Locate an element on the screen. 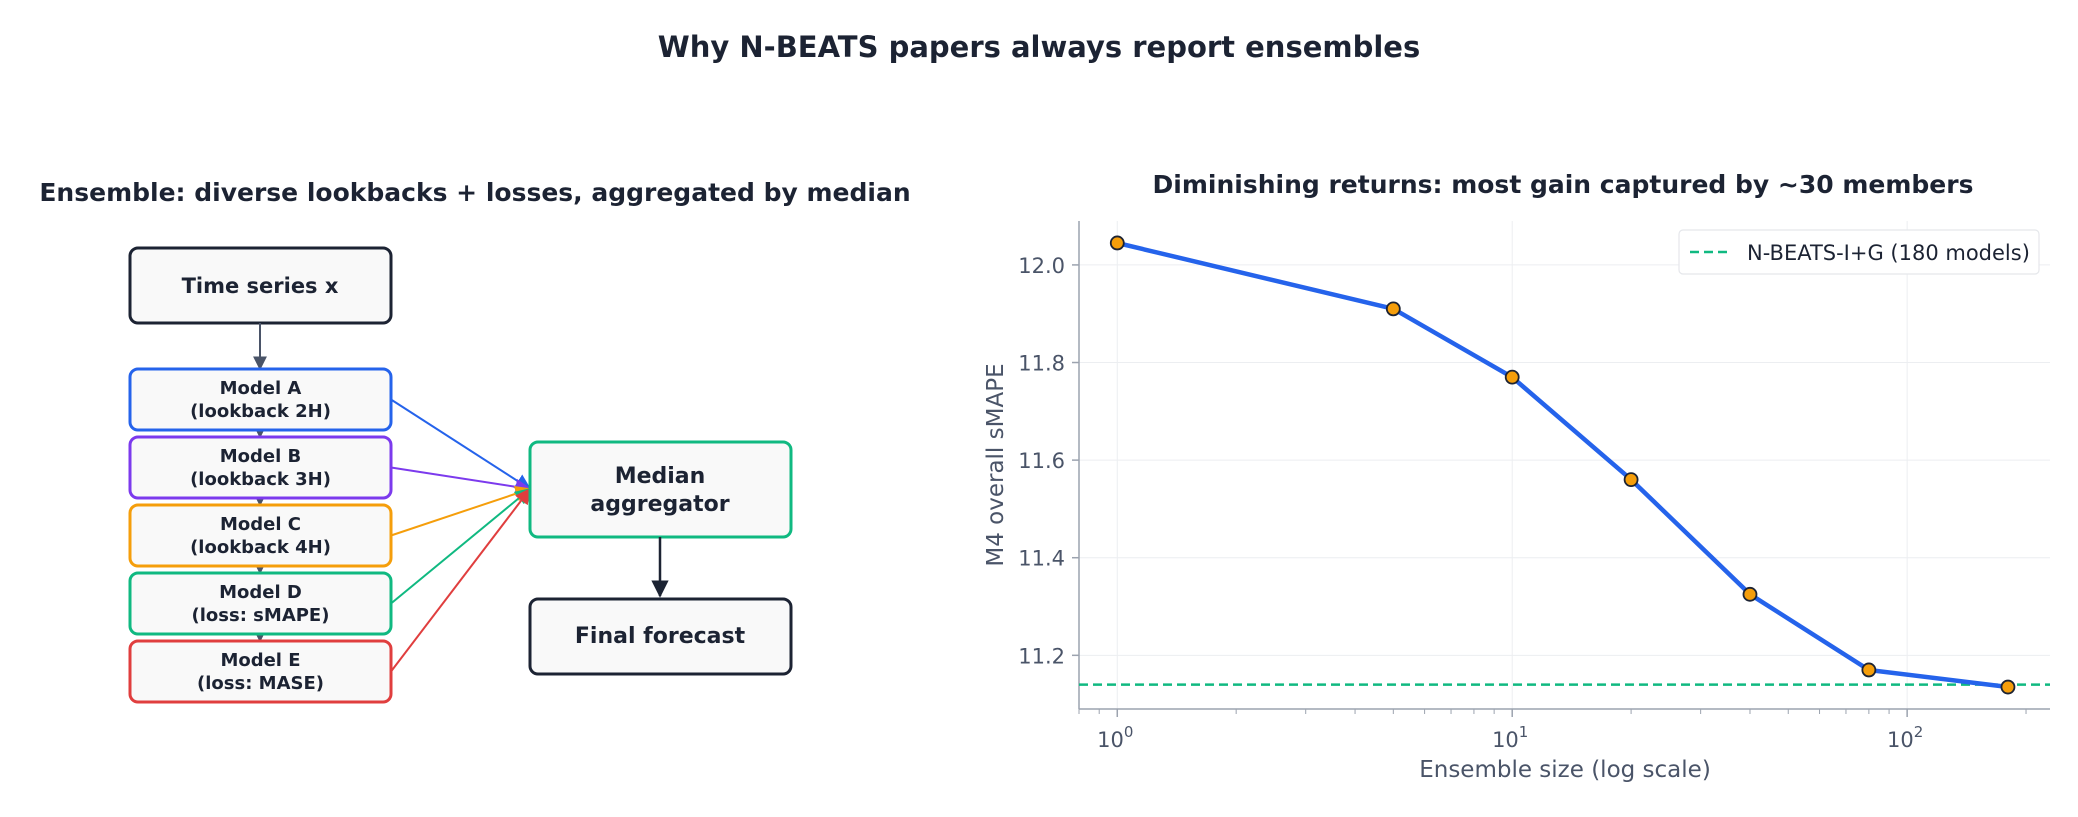  y-tick-label: 12.0 is located at coordinates (1041, 266).